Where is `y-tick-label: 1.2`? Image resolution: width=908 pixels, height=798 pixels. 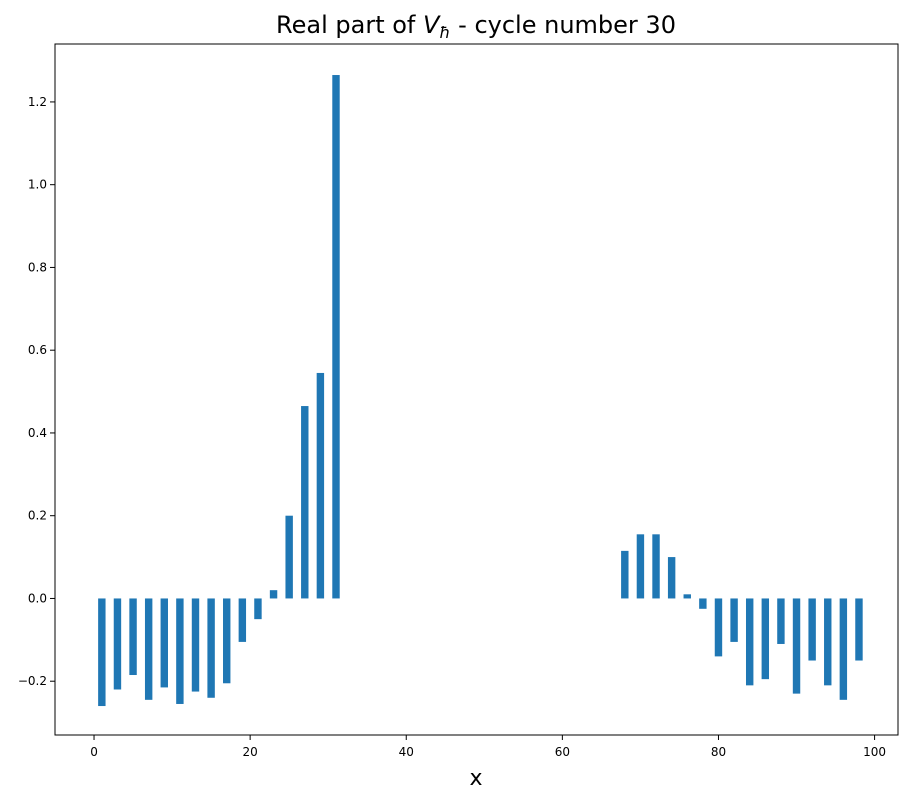 y-tick-label: 1.2 is located at coordinates (37, 102).